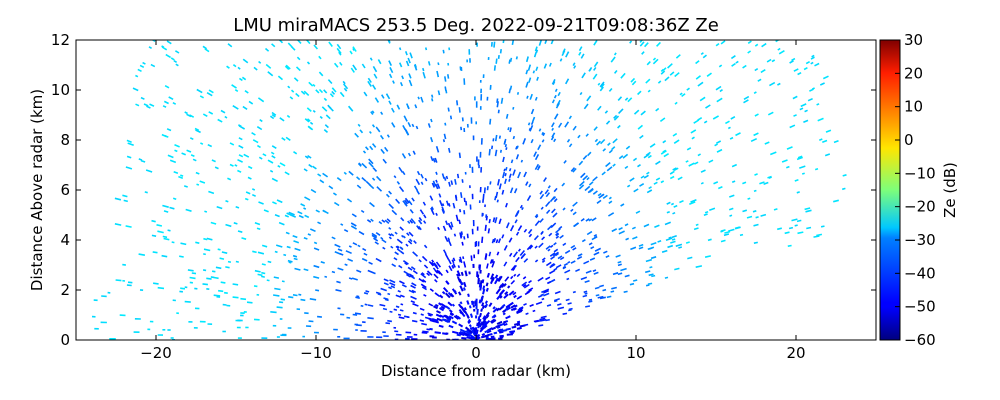  I want to click on colorbar-label: Ze (dB), so click(950, 190).